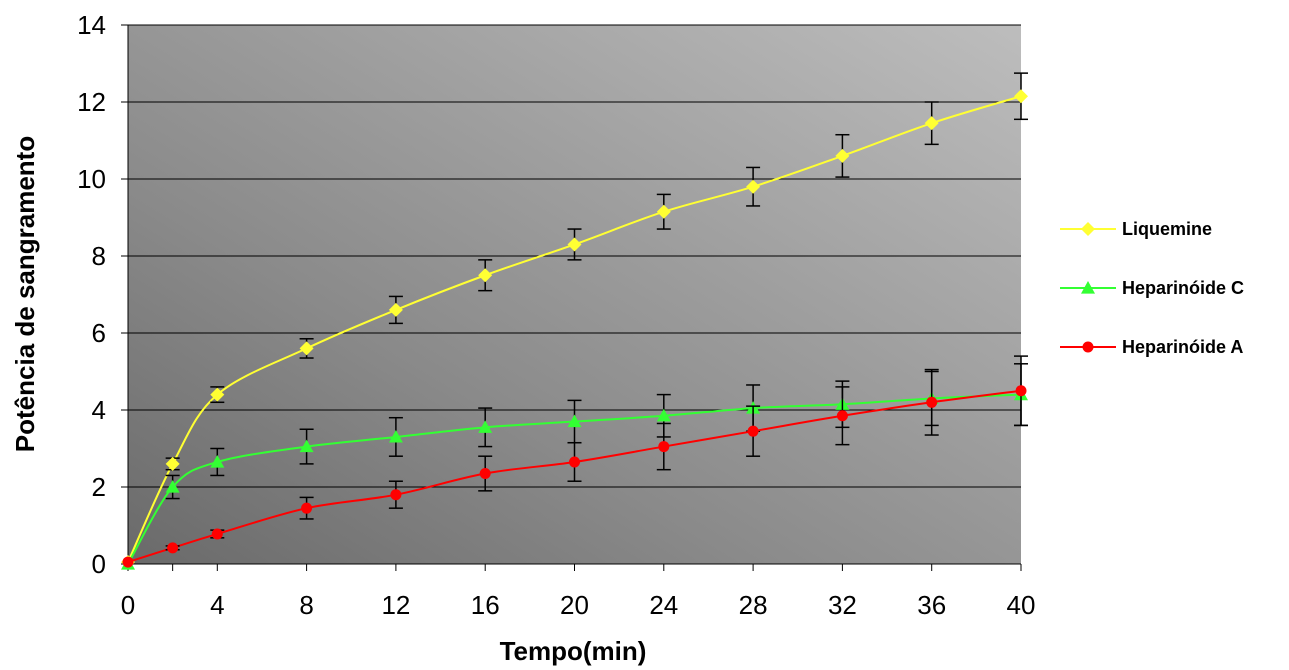 This screenshot has height=670, width=1289. Describe the element at coordinates (91, 25) in the screenshot. I see `y-tick-label: 14` at that location.